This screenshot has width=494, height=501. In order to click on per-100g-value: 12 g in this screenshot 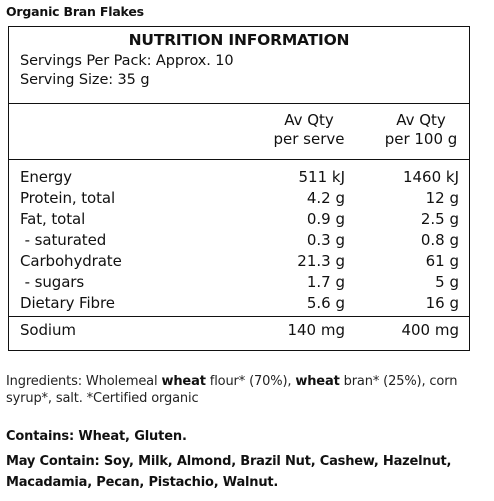, I will do `click(442, 198)`.